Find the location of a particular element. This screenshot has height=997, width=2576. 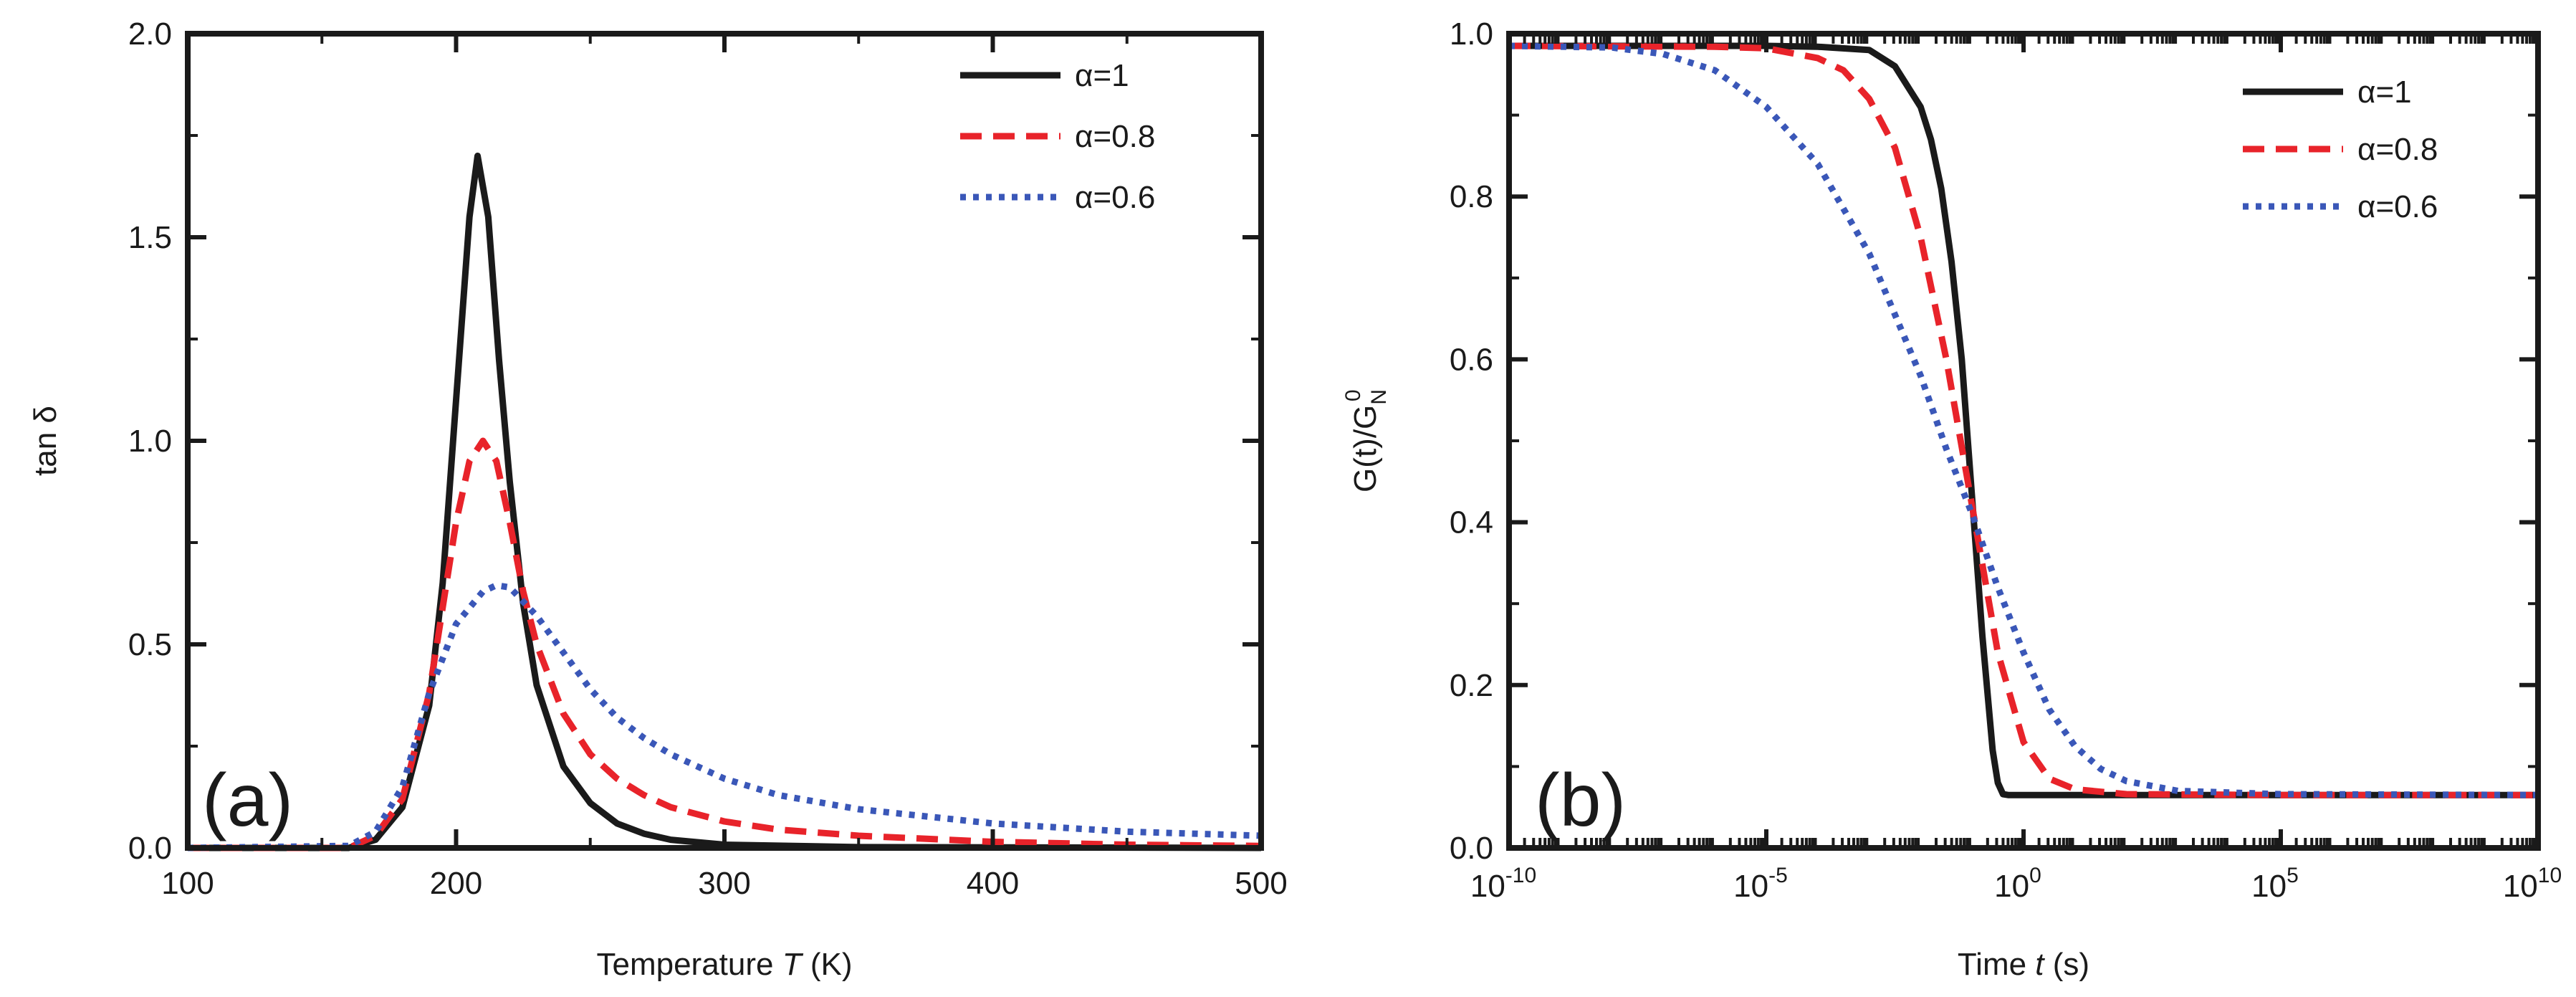

panel-b-x-tick-label: 10⁻⁵ is located at coordinates (1761, 884).